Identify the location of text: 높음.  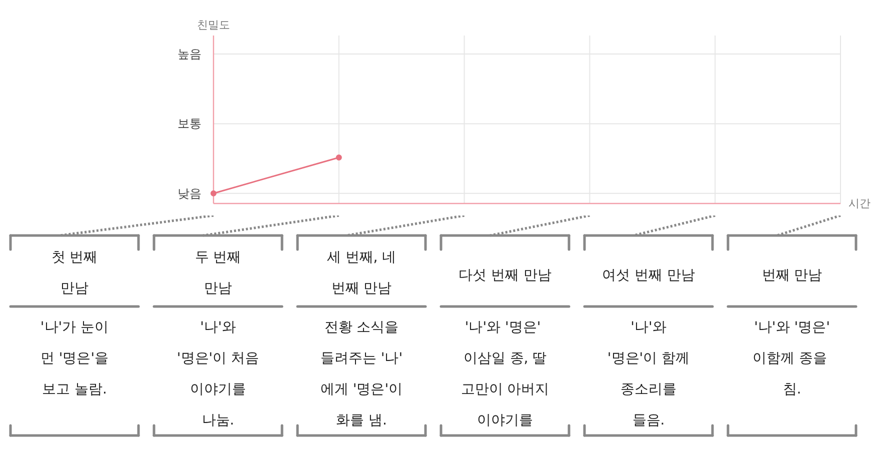
(190, 53).